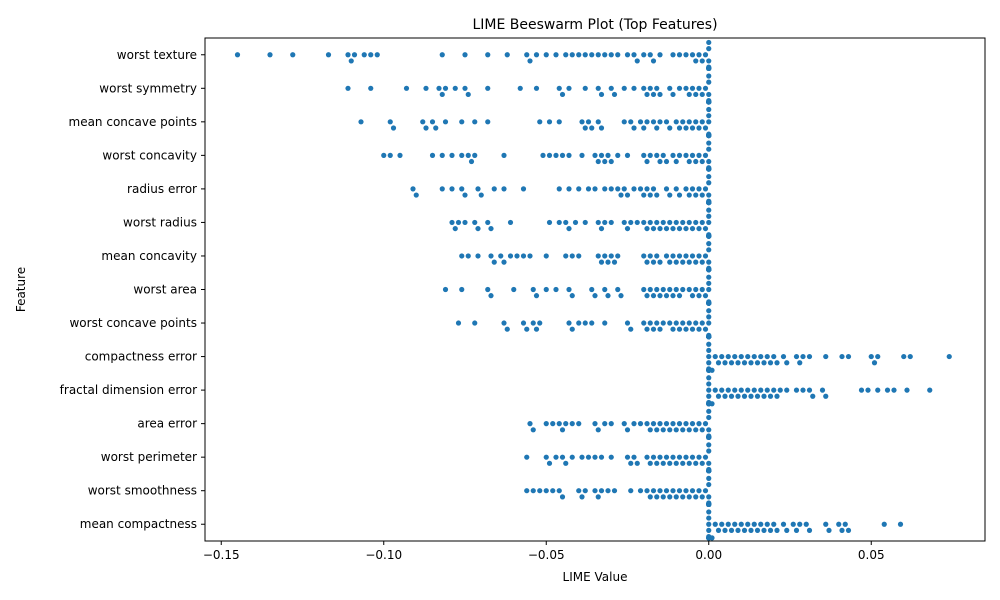  Describe the element at coordinates (383, 555) in the screenshot. I see `x-tick-label: −0.10` at that location.